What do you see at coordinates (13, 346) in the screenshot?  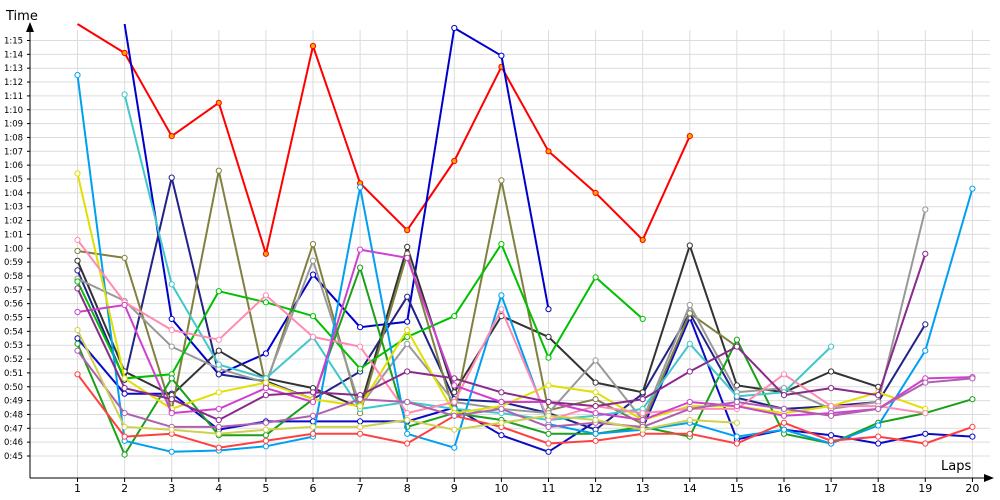 I see `y-tick-label: 0:53` at bounding box center [13, 346].